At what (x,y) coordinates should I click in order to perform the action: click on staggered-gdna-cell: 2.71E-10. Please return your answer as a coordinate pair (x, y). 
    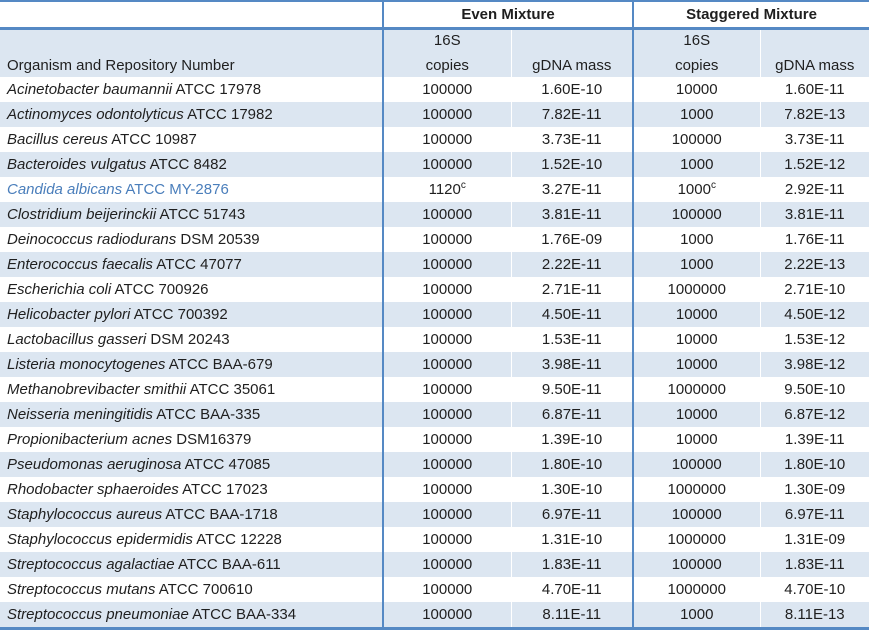
    Looking at the image, I should click on (814, 289).